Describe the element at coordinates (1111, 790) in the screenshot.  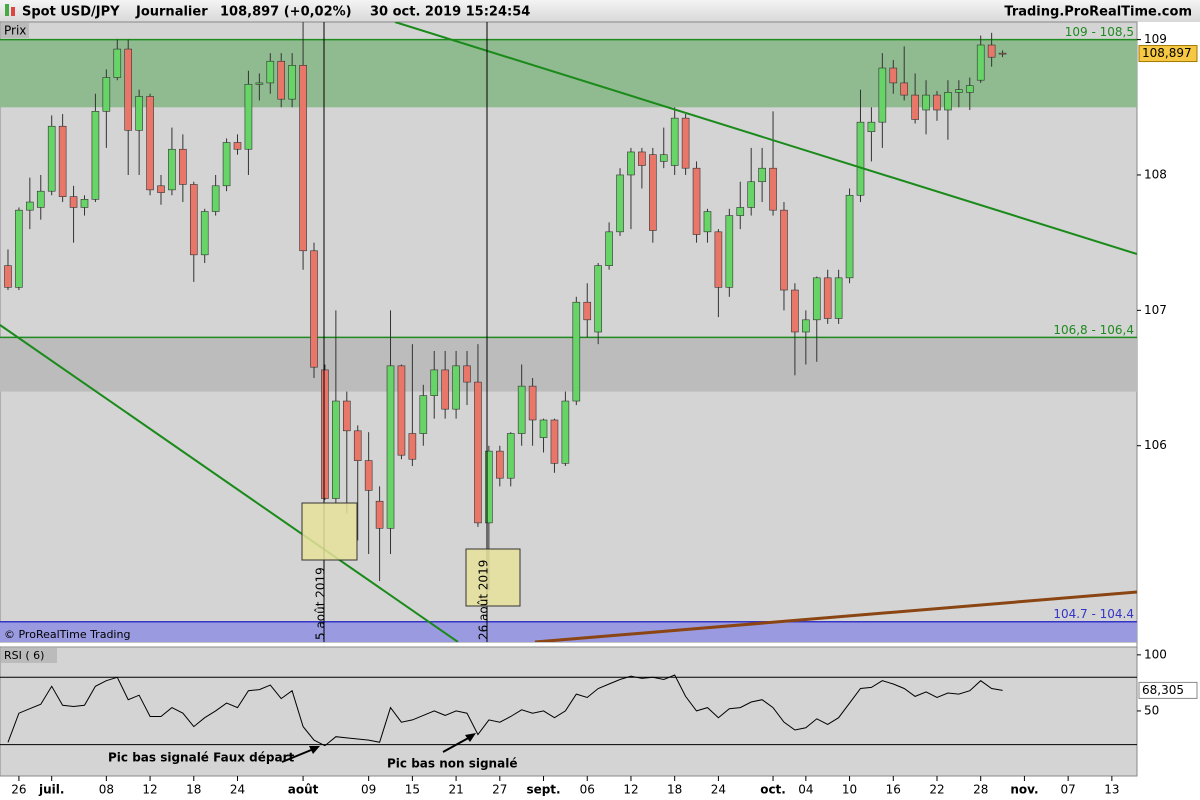
I see `x-tick-label: 13` at that location.